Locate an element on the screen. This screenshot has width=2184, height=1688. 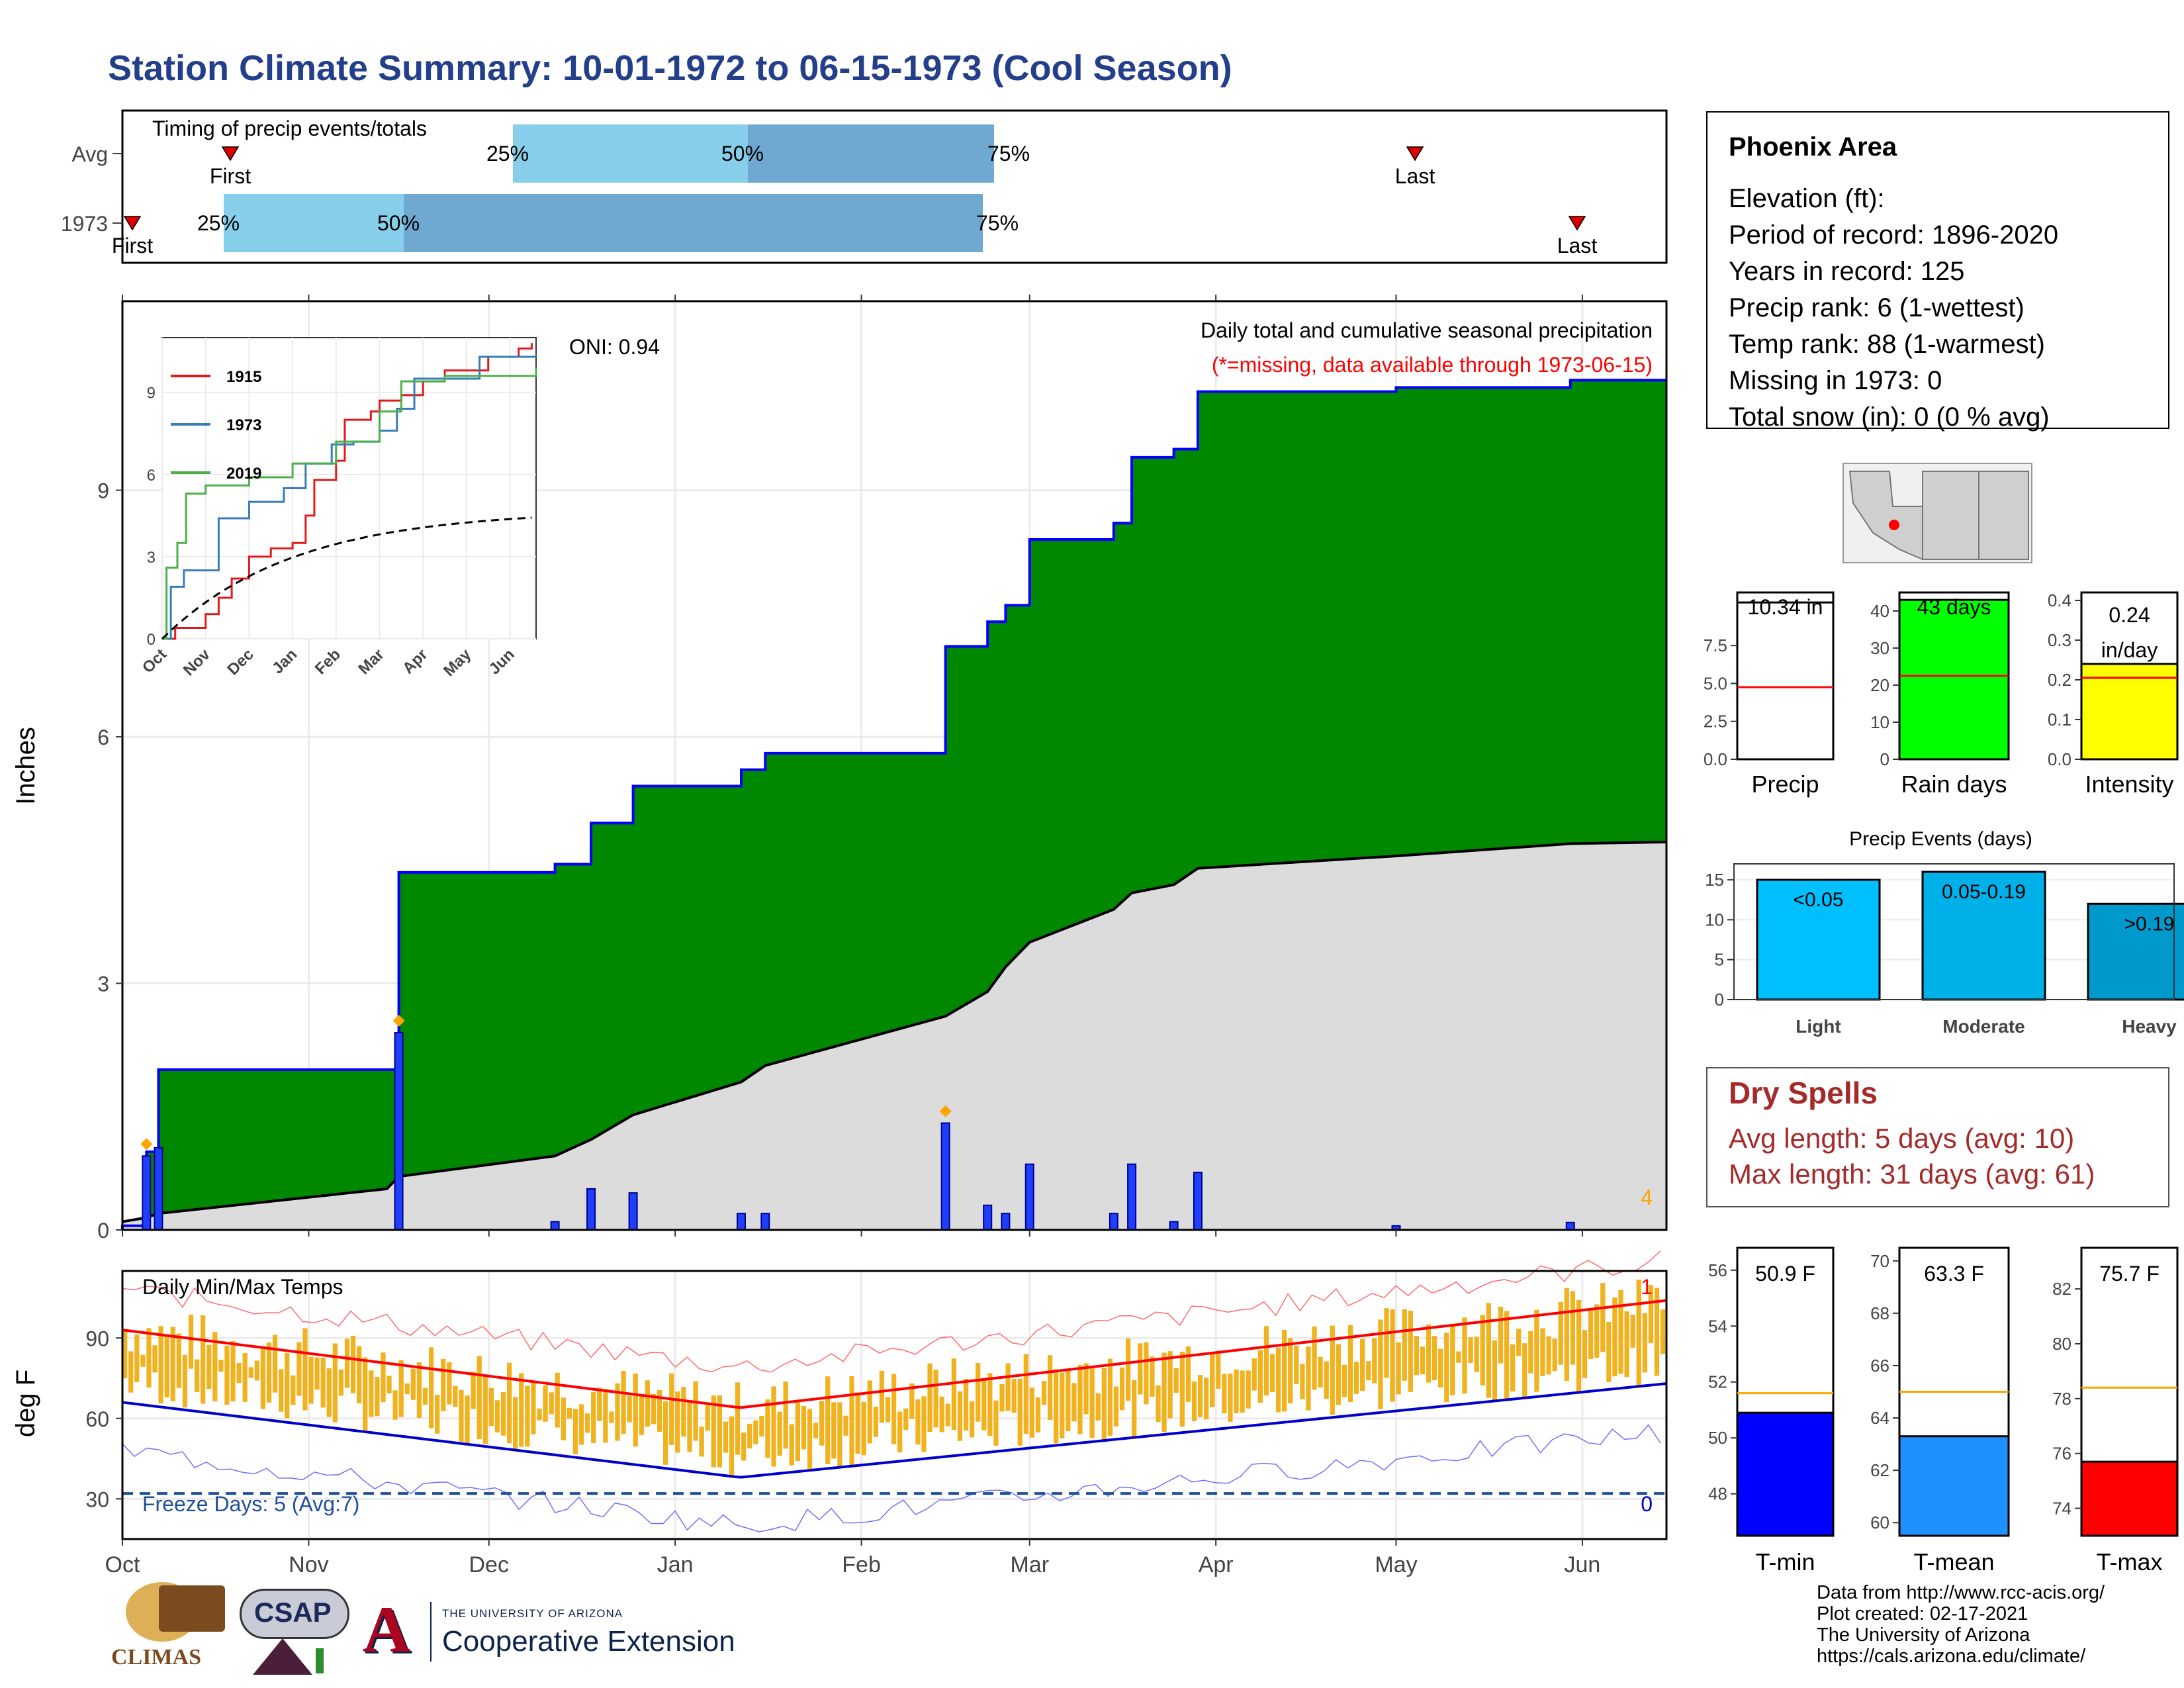
dry-spells-avg: Avg length: 5 days (avg: 10) is located at coordinates (1902, 1138).